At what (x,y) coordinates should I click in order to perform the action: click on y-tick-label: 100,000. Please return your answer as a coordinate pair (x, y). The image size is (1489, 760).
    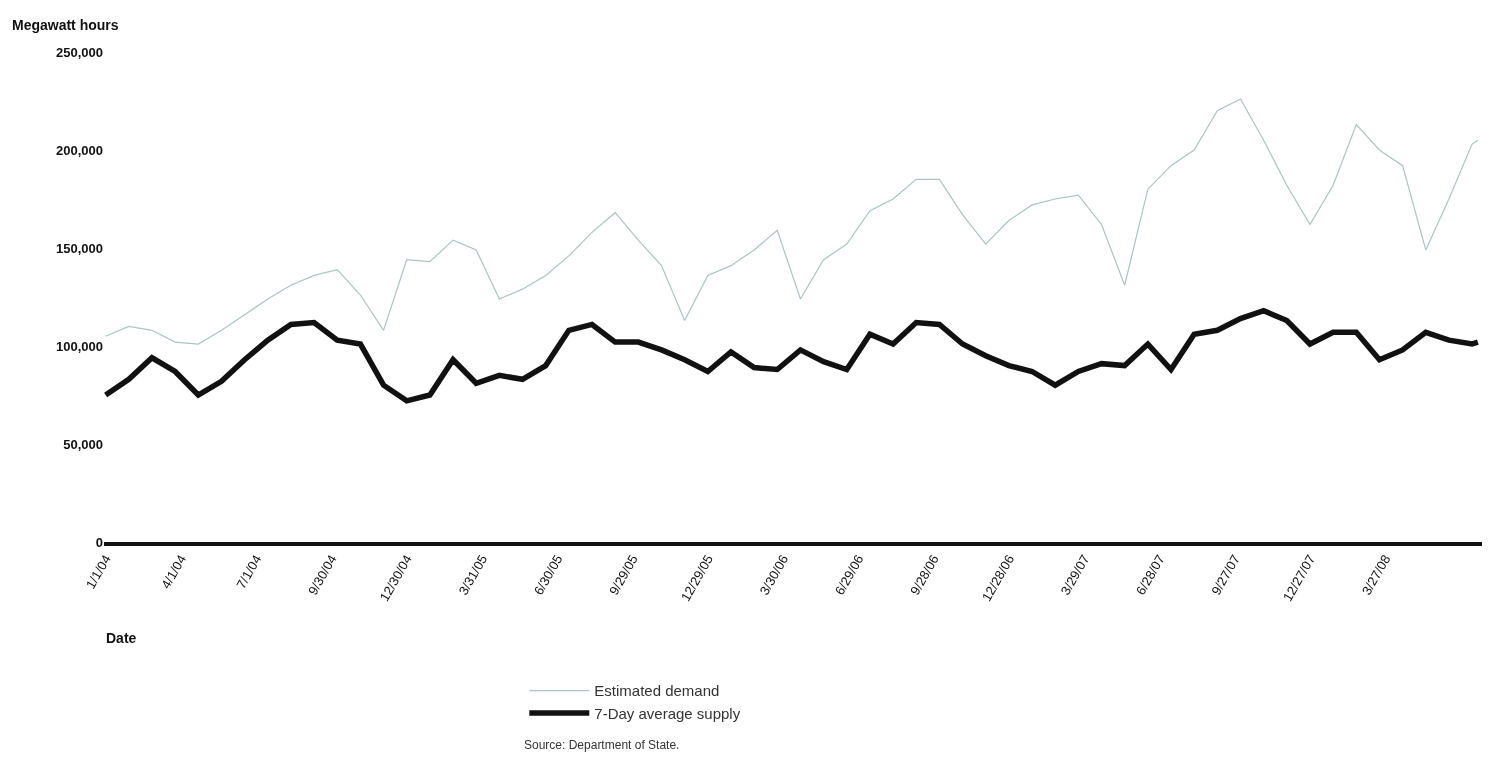
    Looking at the image, I should click on (79, 346).